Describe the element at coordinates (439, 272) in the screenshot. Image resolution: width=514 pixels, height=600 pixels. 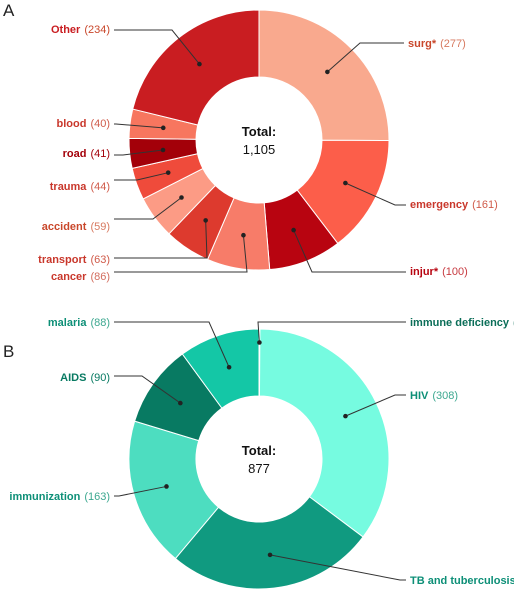
I see `slice-label: injur* (100)` at that location.